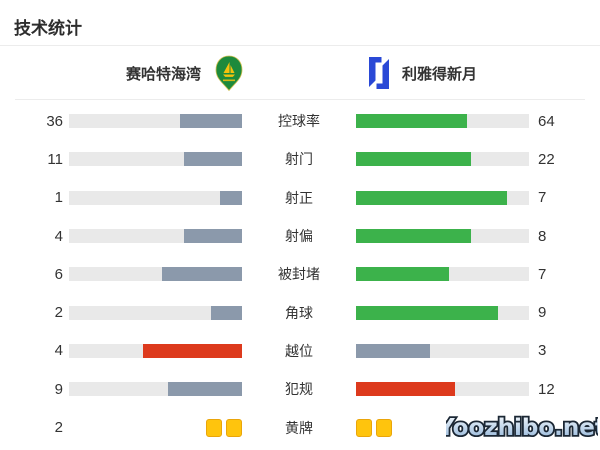  I want to click on stat-row-射偏: 4 射偏 8, so click(300, 236).